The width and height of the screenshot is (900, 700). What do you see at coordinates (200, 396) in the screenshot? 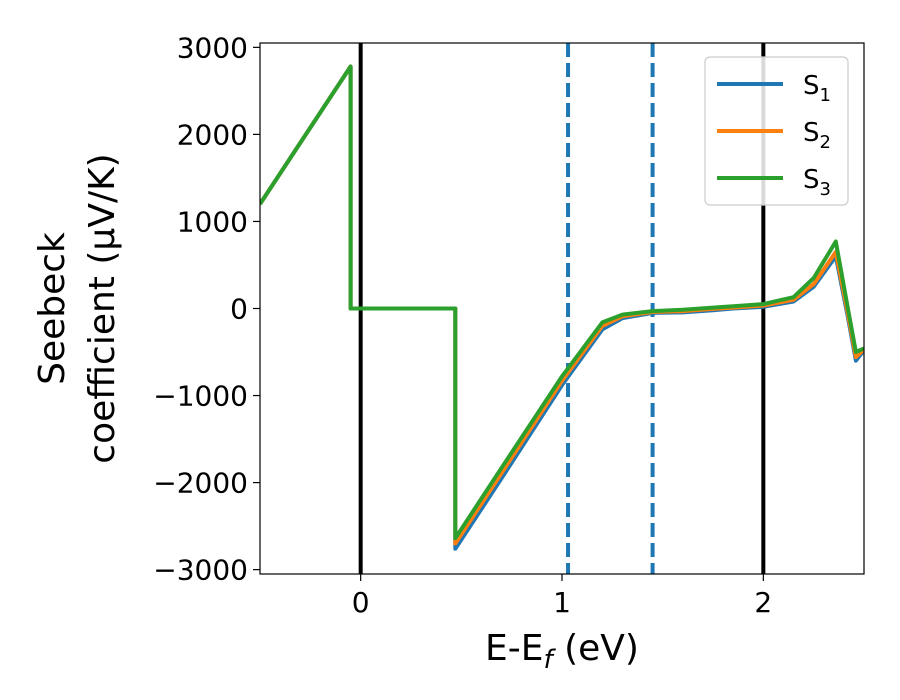
I see `y-tick-label-2: −1000` at bounding box center [200, 396].